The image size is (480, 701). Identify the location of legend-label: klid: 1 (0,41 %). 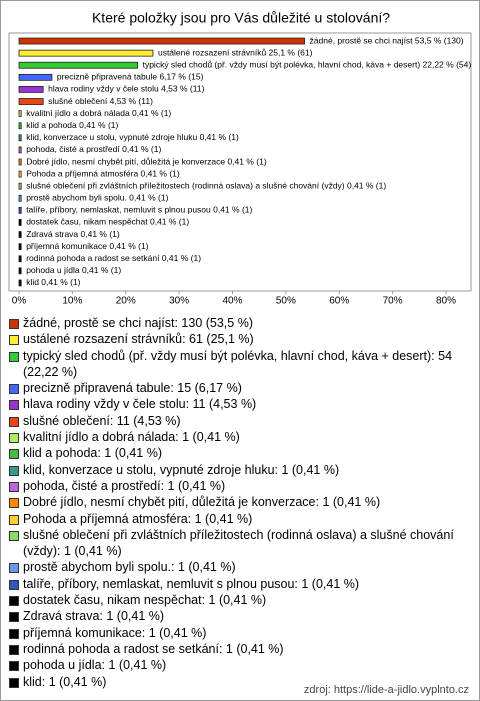
(65, 681).